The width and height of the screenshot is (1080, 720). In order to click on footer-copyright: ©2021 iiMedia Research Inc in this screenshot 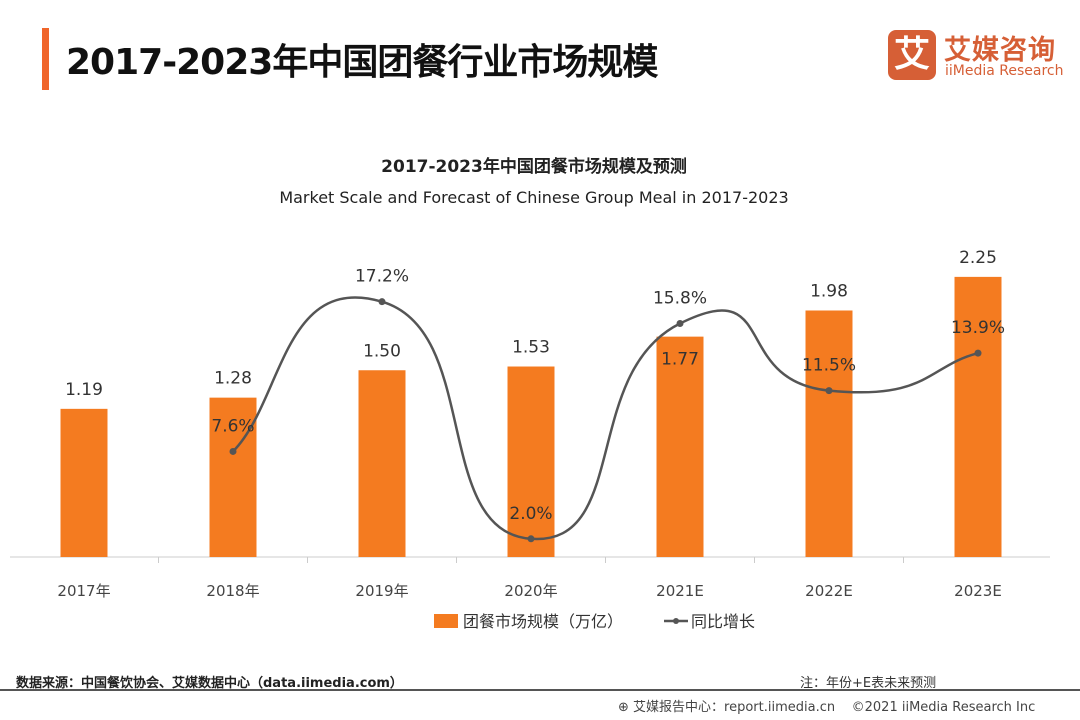, I will do `click(943, 707)`.